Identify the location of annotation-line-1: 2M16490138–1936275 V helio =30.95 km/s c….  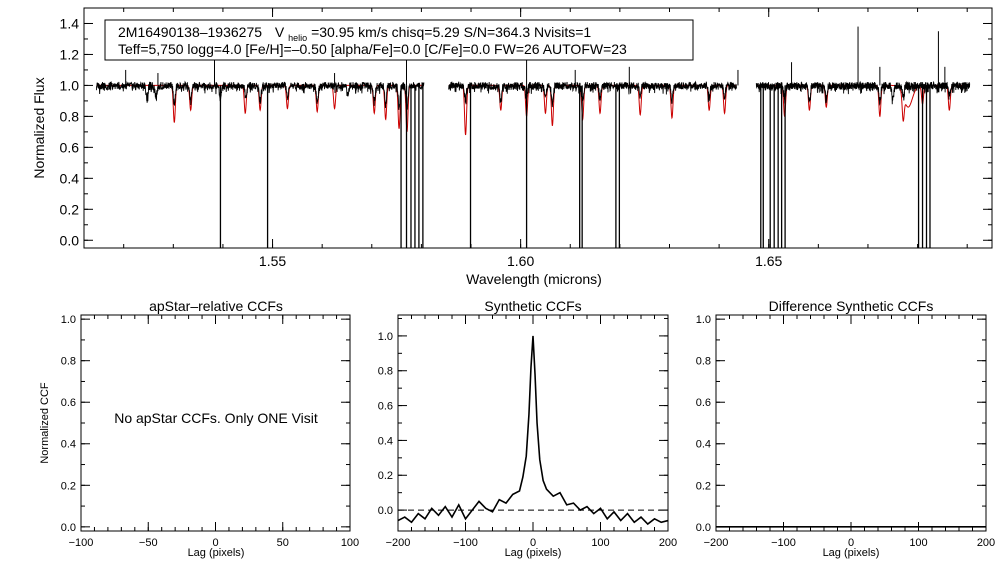
(354, 34).